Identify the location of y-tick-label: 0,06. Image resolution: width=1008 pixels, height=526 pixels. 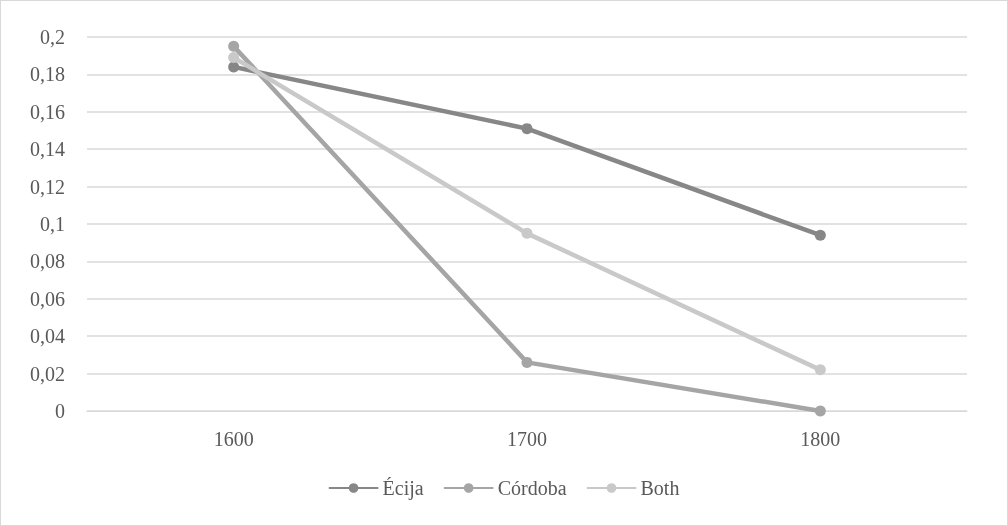
(47, 298).